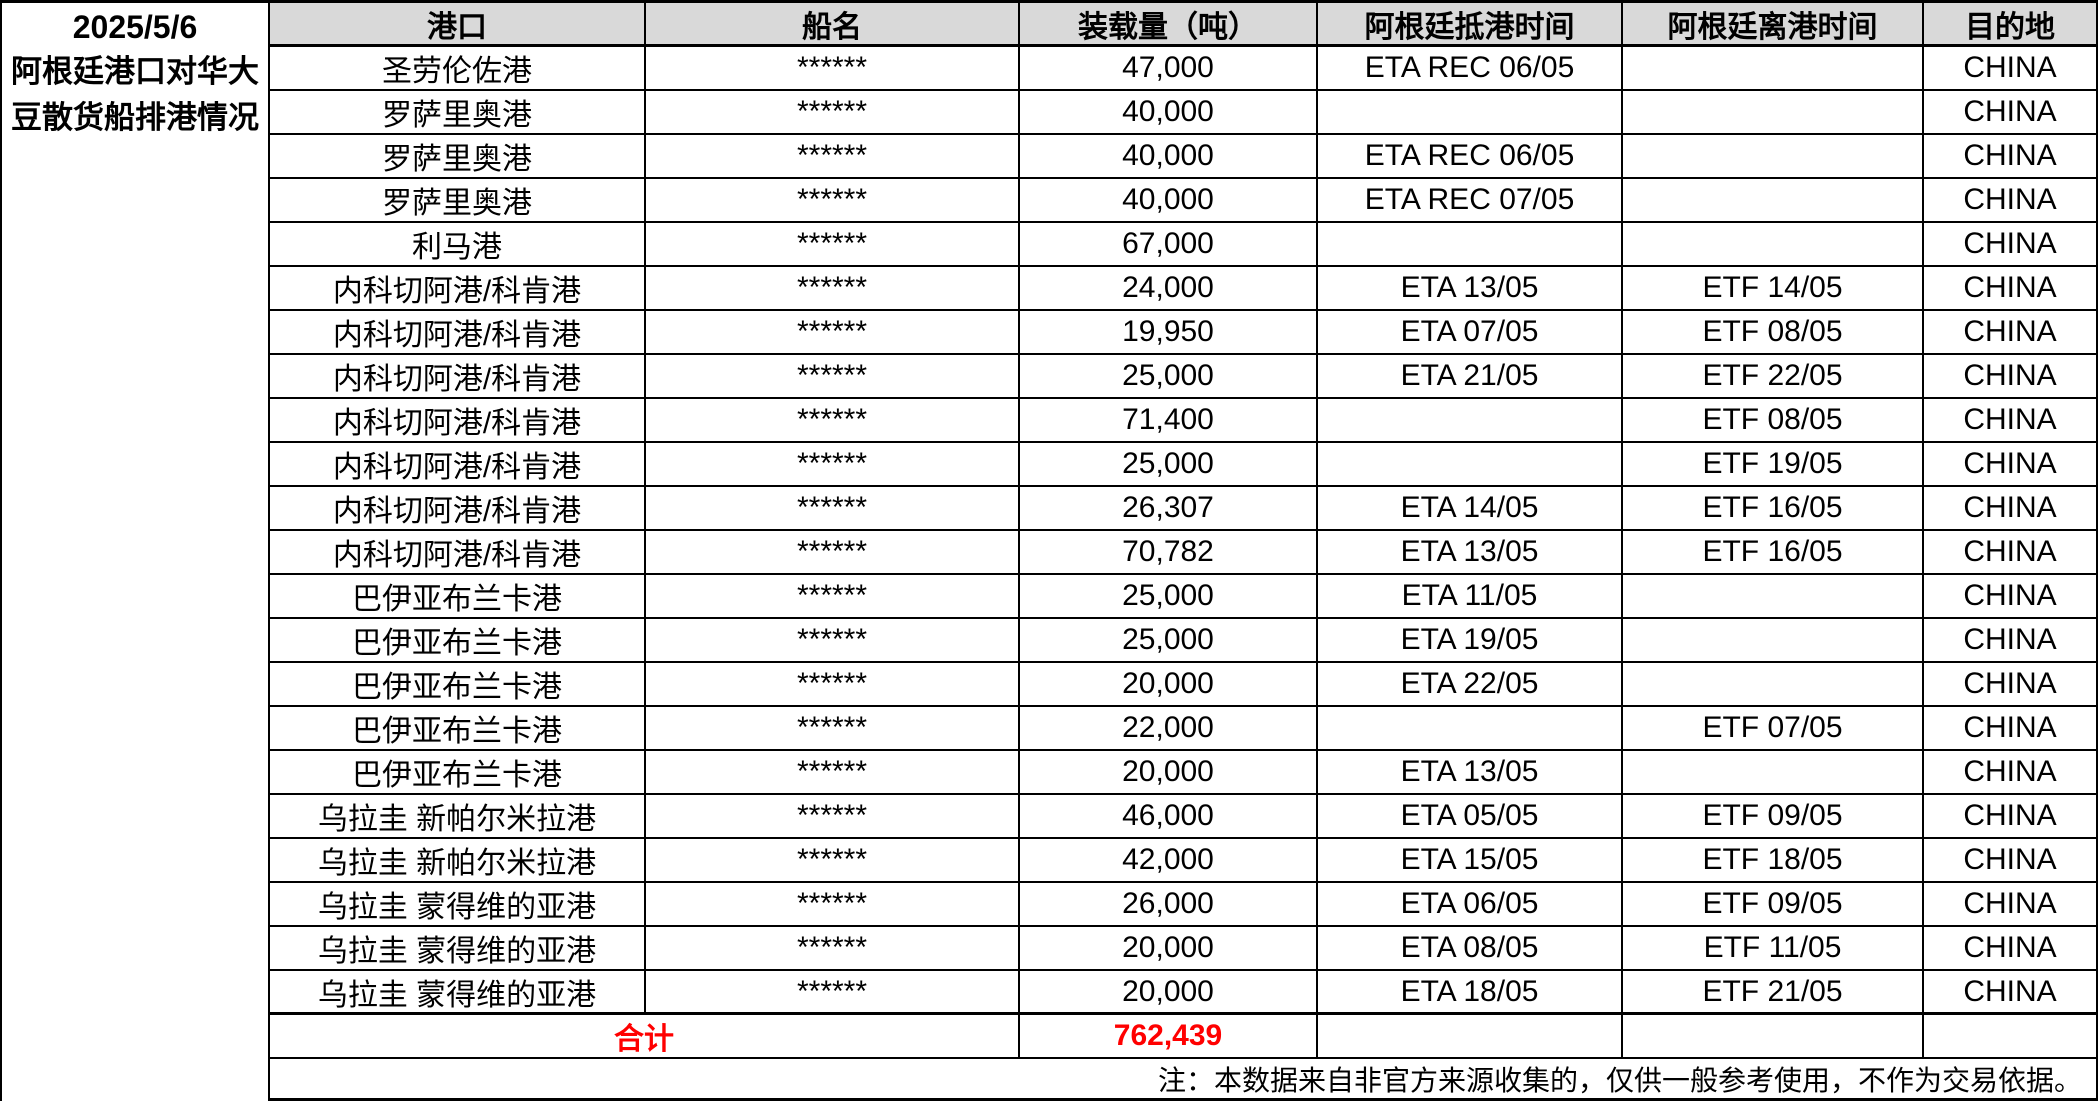 This screenshot has height=1101, width=2098. What do you see at coordinates (458, 25) in the screenshot?
I see `header-port: 港口` at bounding box center [458, 25].